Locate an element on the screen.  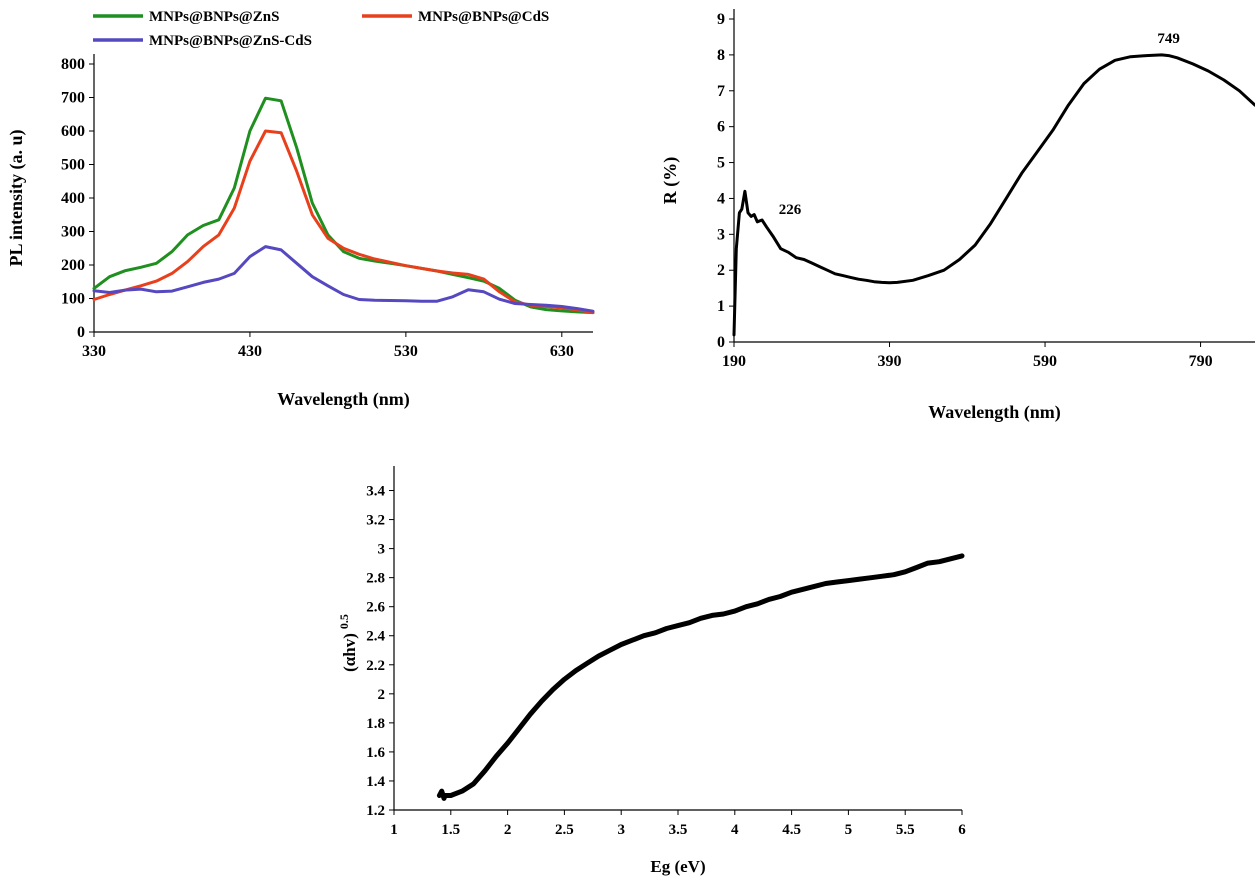
y-tick-label: 2.4 is located at coordinates (375, 637).